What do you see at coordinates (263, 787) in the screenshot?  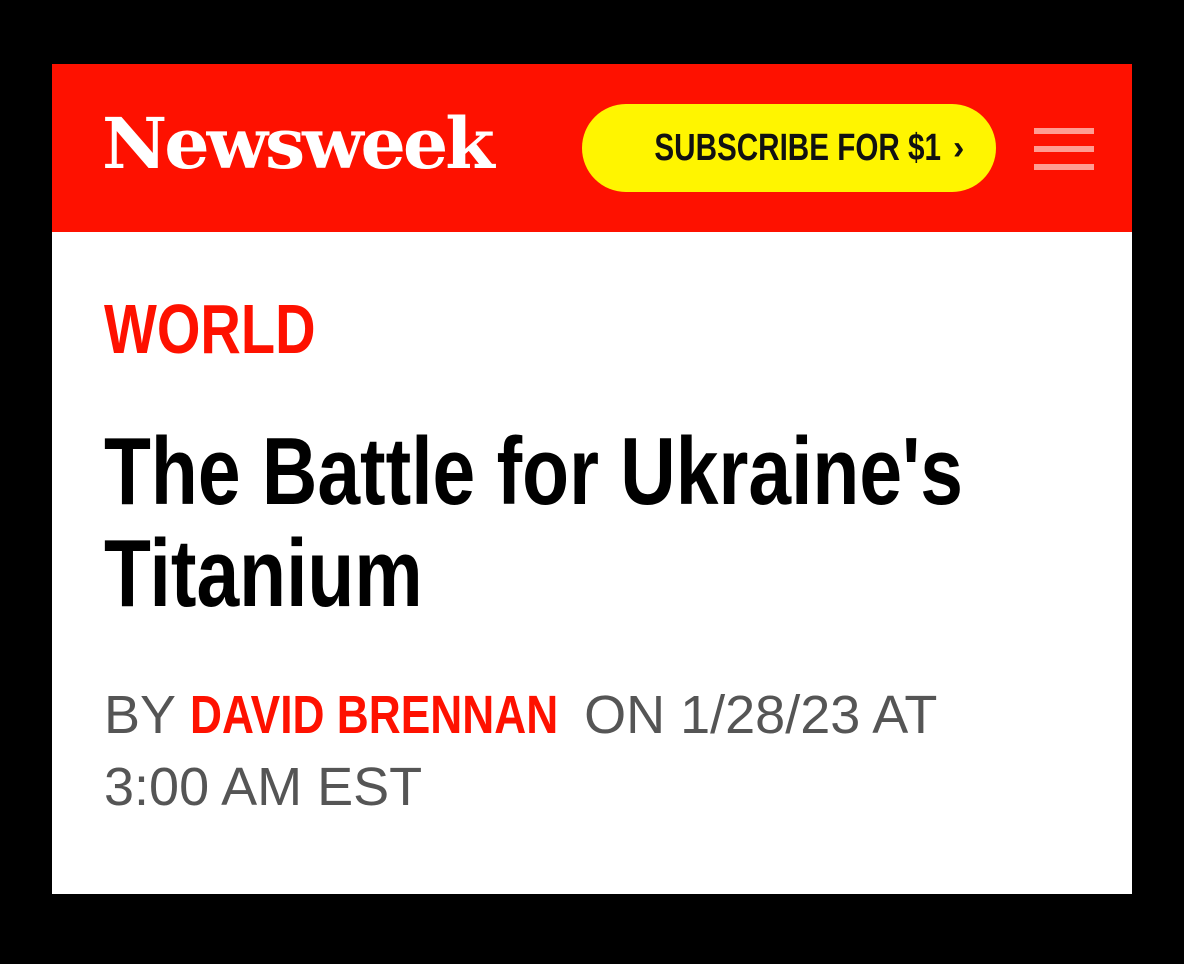 I see `byline-time: 3:00 AM EST` at bounding box center [263, 787].